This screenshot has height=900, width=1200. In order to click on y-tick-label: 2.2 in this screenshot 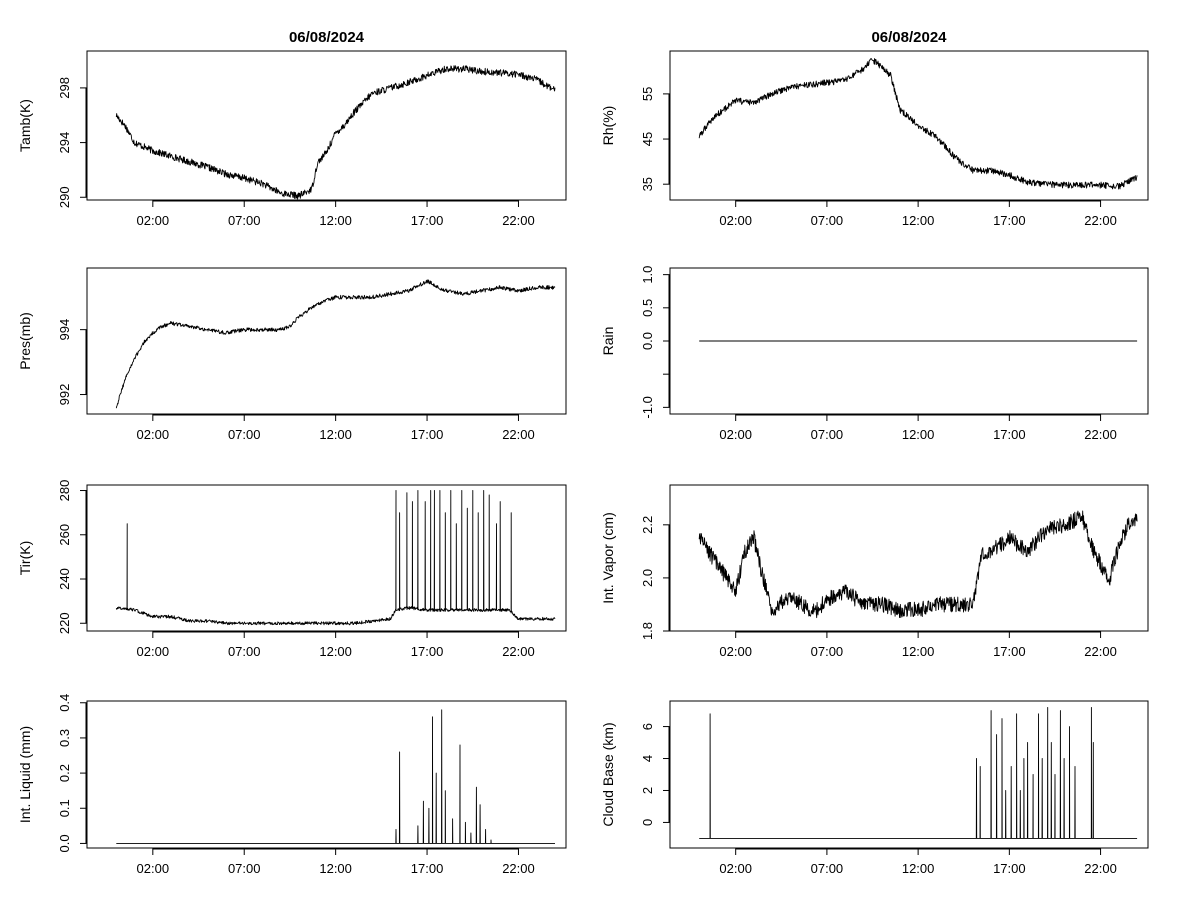, I will do `click(647, 525)`.